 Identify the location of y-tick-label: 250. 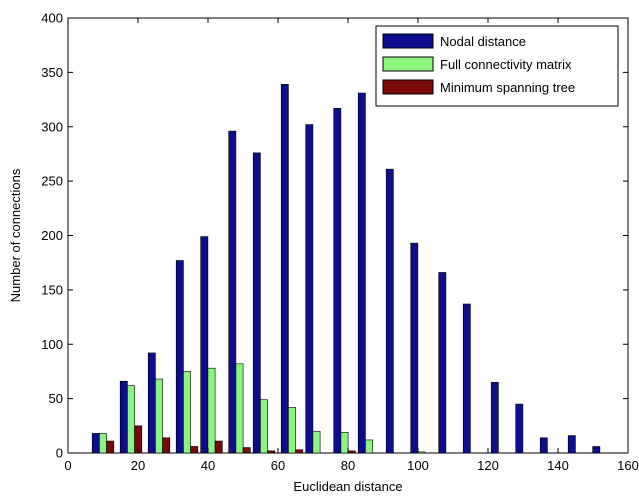
(52, 181).